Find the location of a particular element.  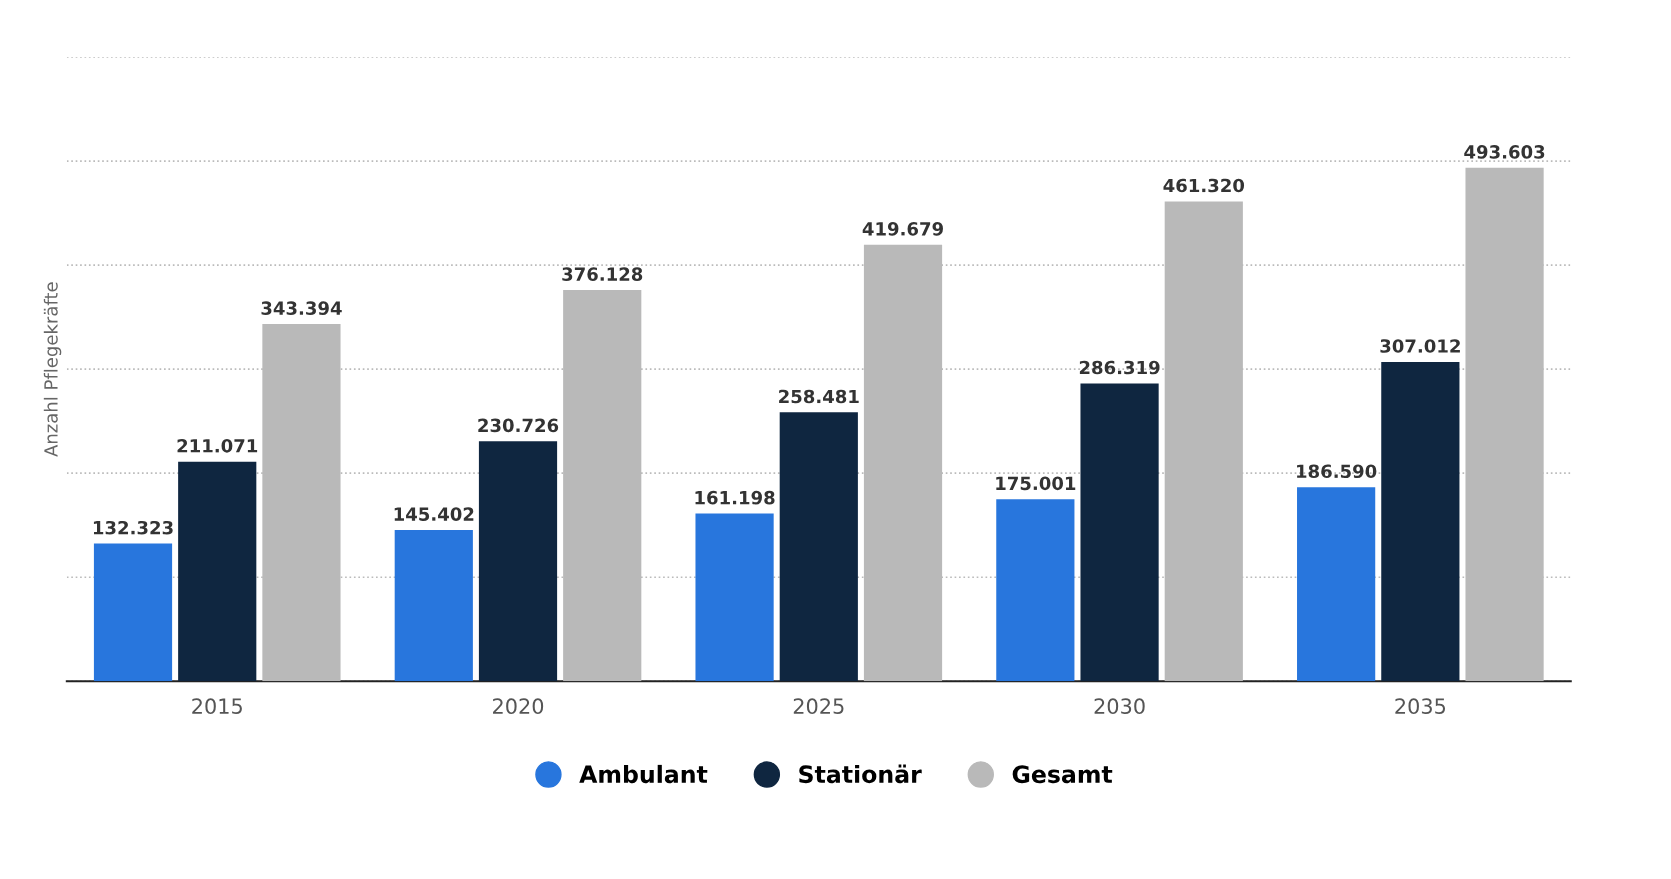

data-label: 186.590 is located at coordinates (1337, 471).